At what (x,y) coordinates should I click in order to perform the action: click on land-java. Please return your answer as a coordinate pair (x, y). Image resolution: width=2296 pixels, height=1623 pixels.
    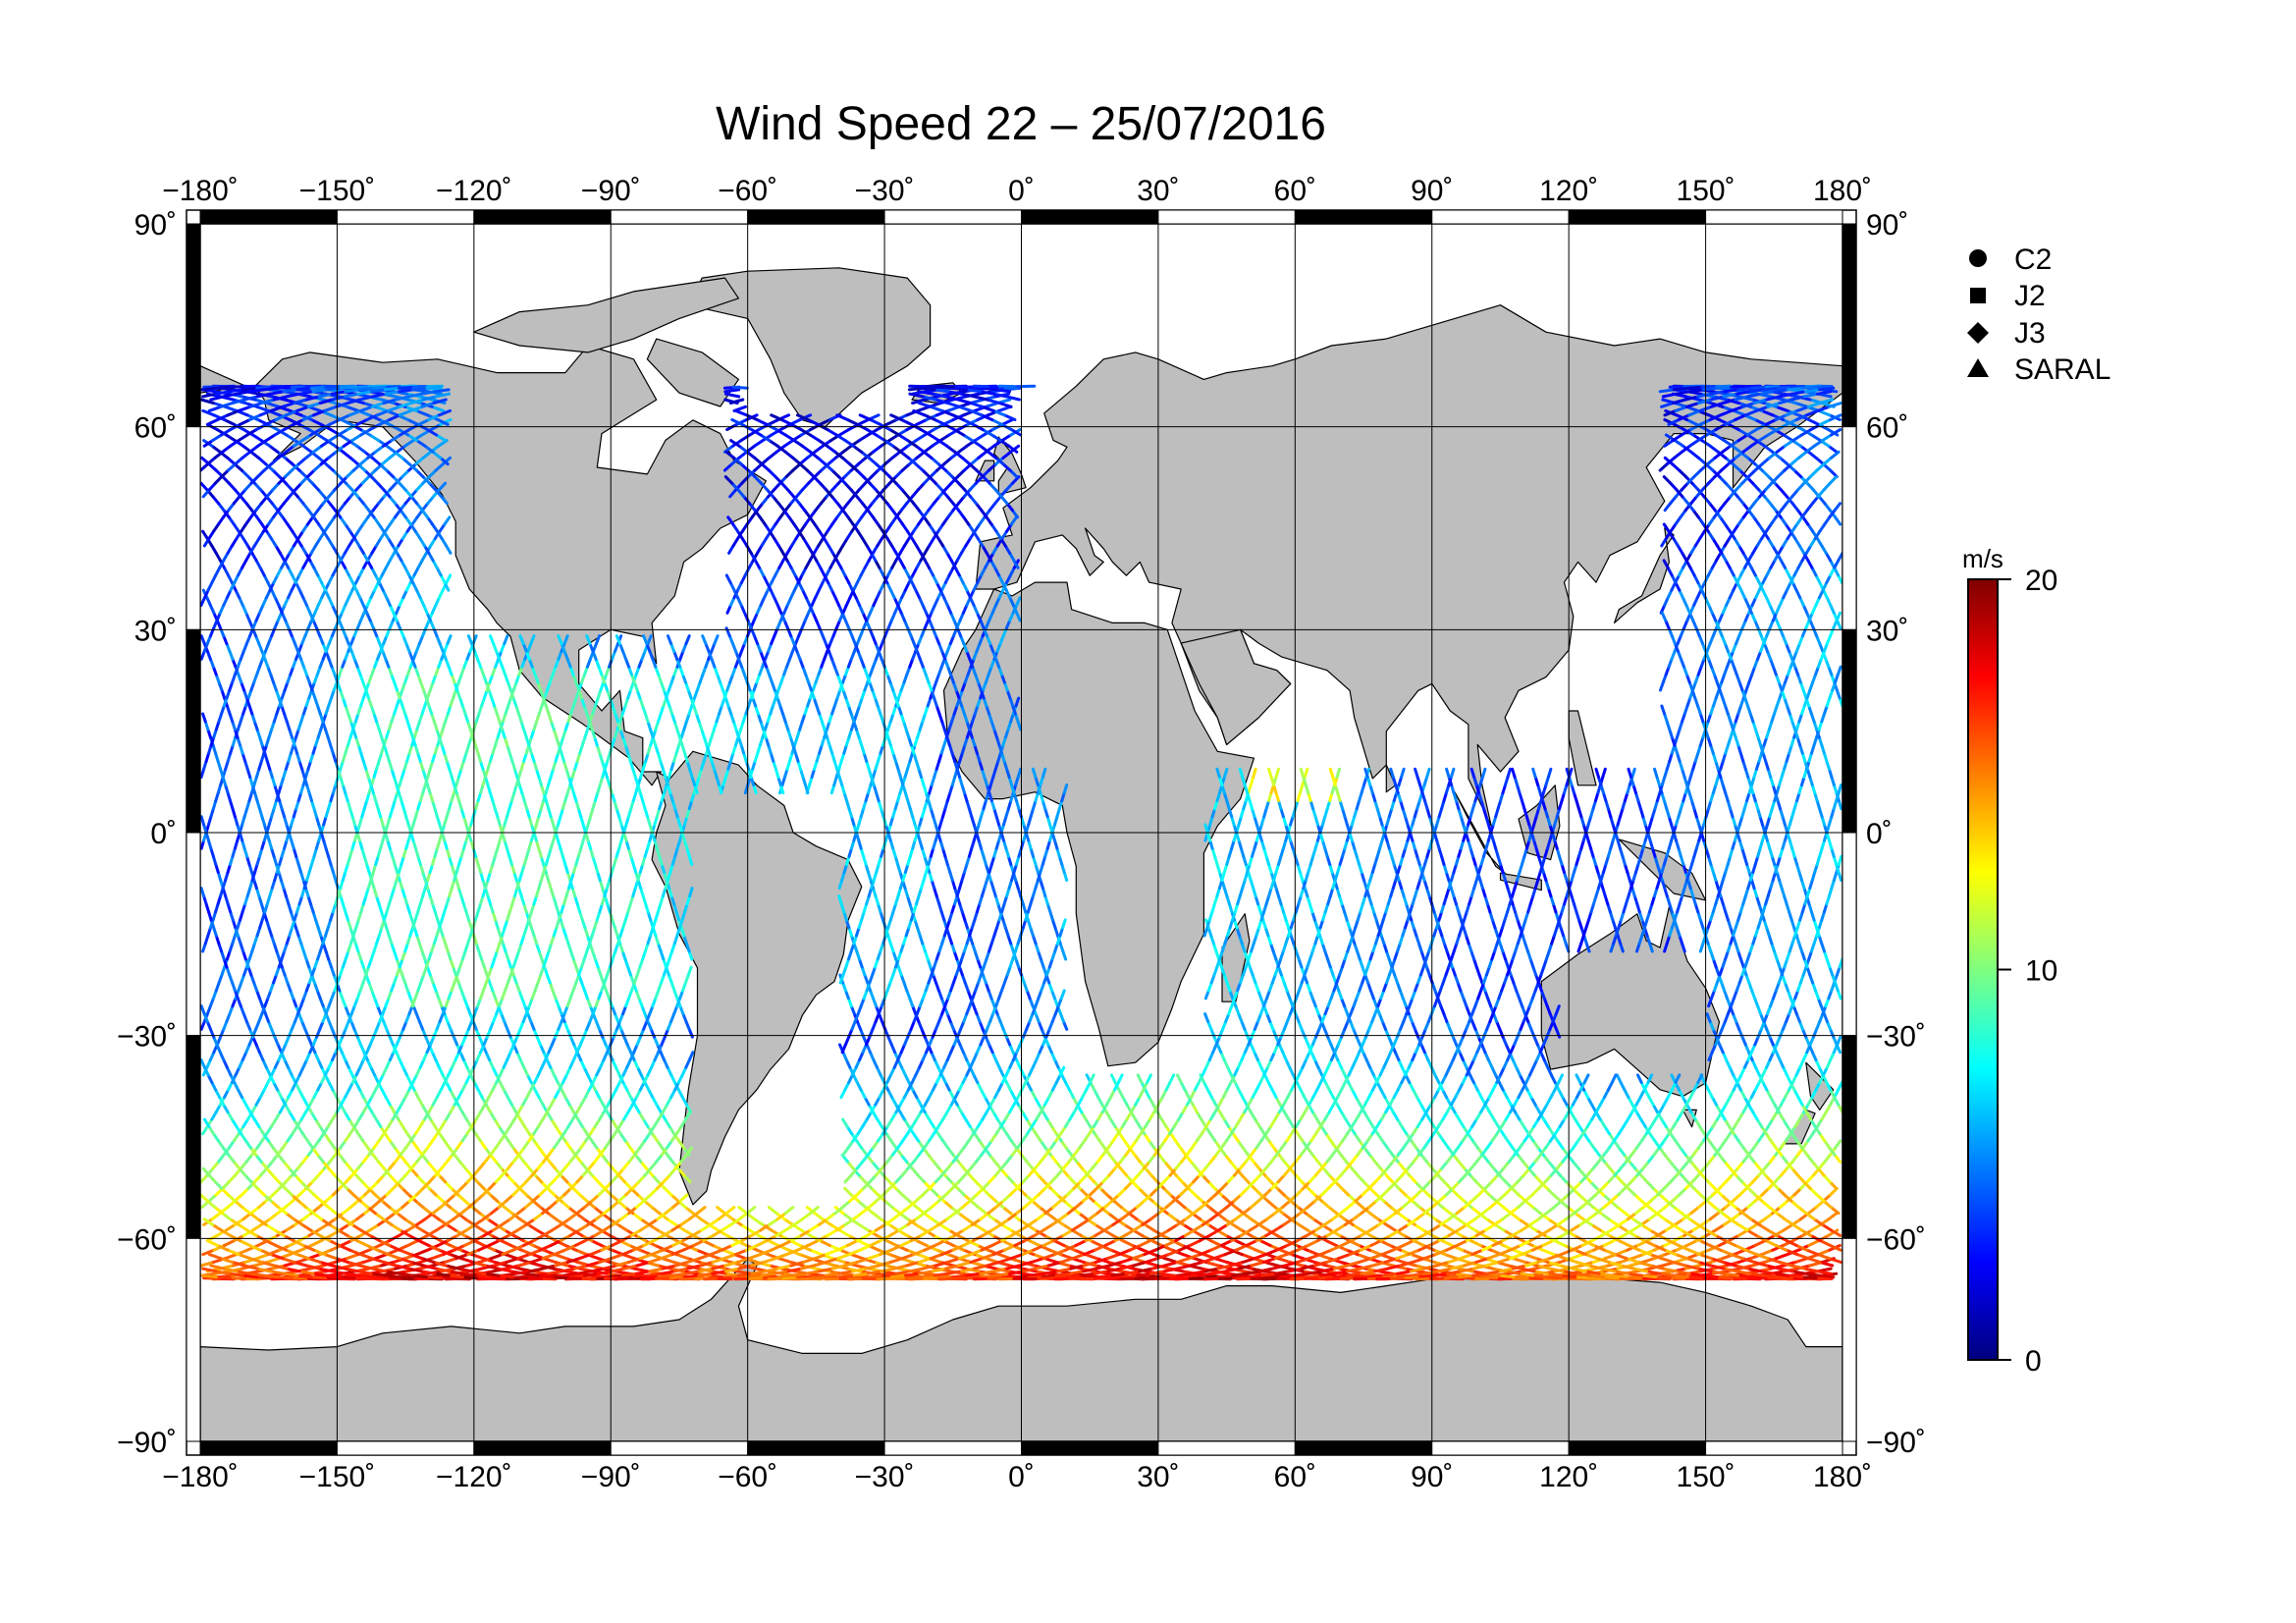
    Looking at the image, I should click on (1520, 882).